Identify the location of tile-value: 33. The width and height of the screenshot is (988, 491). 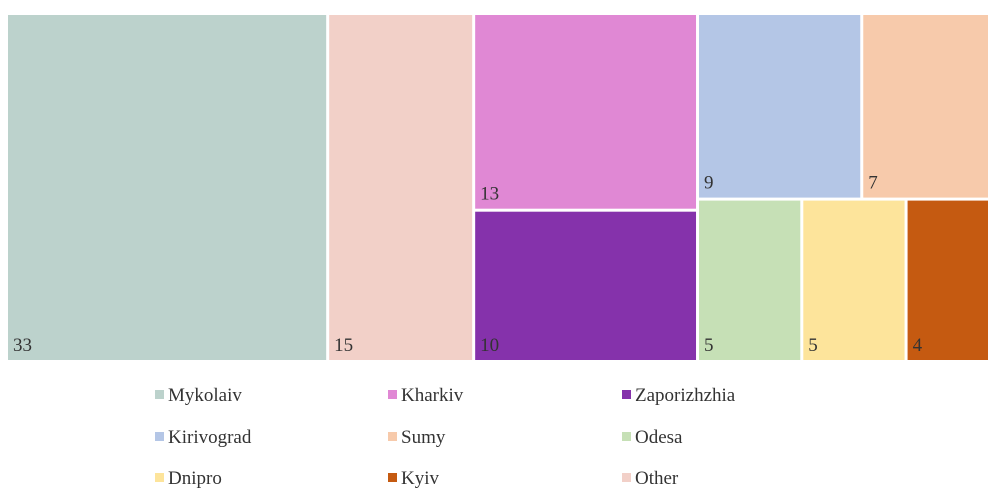
(22, 345).